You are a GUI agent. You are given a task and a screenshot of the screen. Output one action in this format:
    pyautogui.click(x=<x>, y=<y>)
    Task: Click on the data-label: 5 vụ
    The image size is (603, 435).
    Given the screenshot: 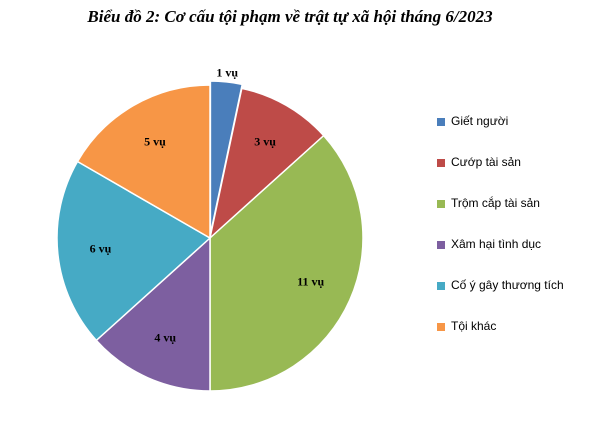 What is the action you would take?
    pyautogui.click(x=155, y=141)
    